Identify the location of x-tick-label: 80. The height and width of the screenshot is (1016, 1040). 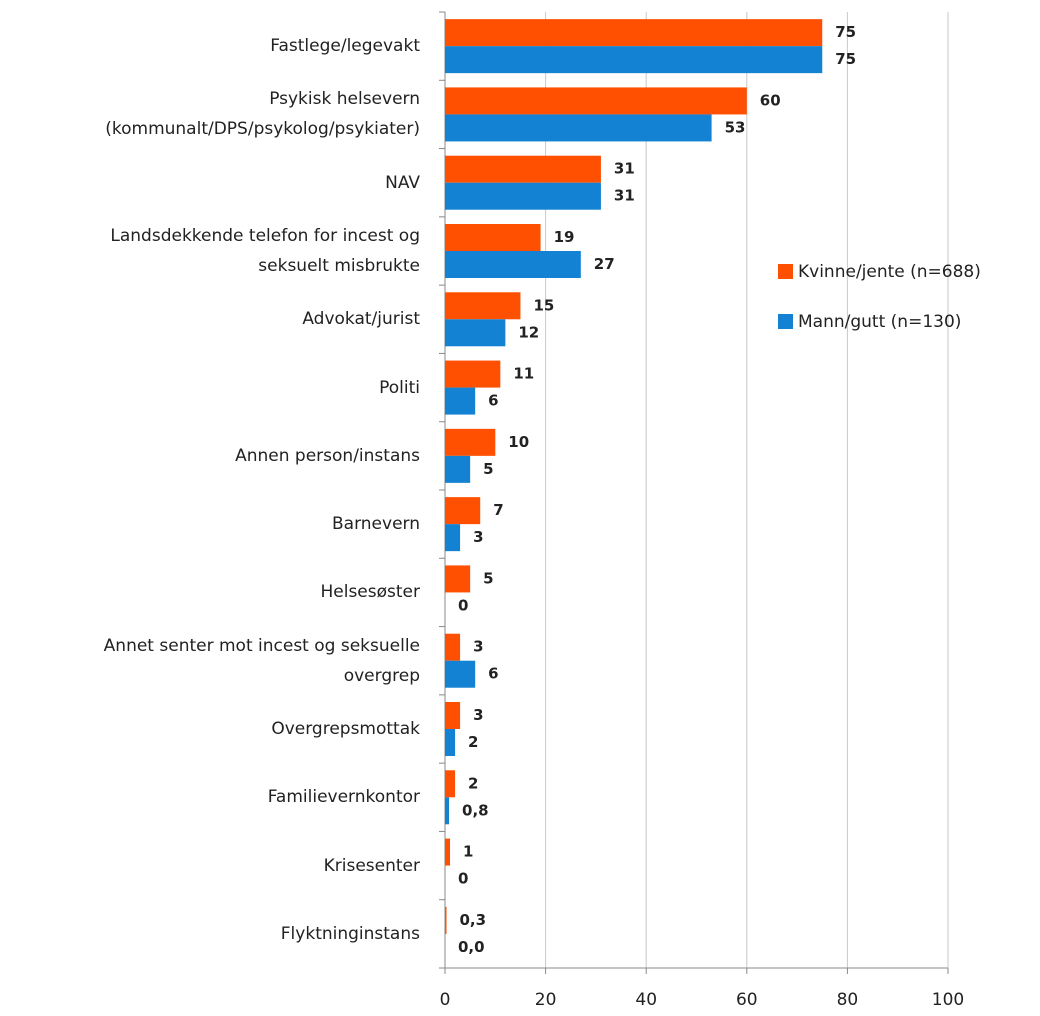
(848, 1000).